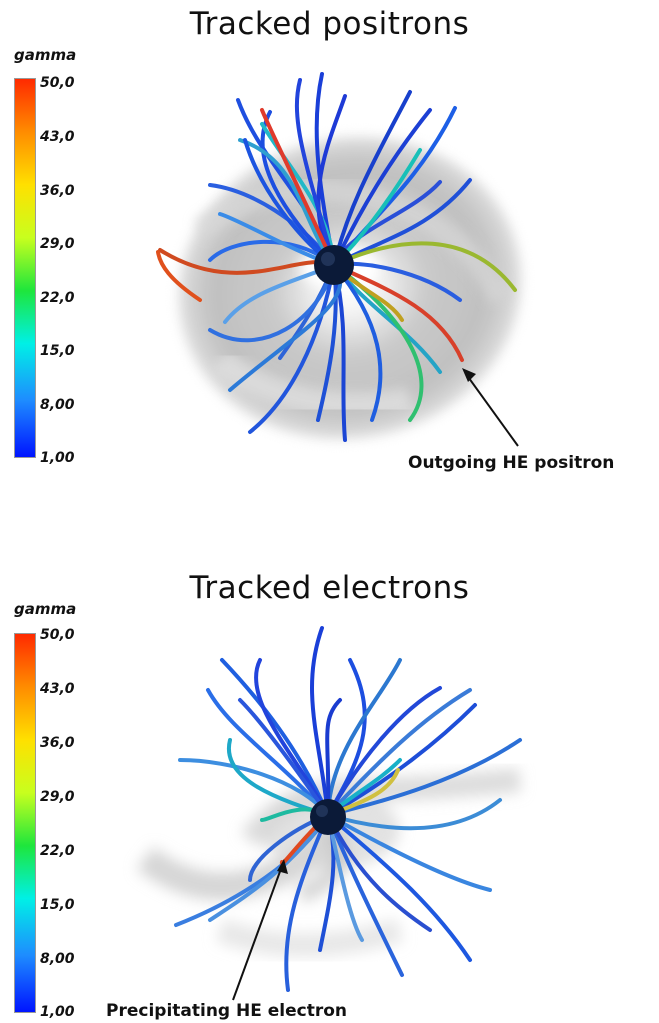 This screenshot has width=659, height=1023. Describe the element at coordinates (329, 588) in the screenshot. I see `bottom-panel-title: Tracked electrons` at that location.